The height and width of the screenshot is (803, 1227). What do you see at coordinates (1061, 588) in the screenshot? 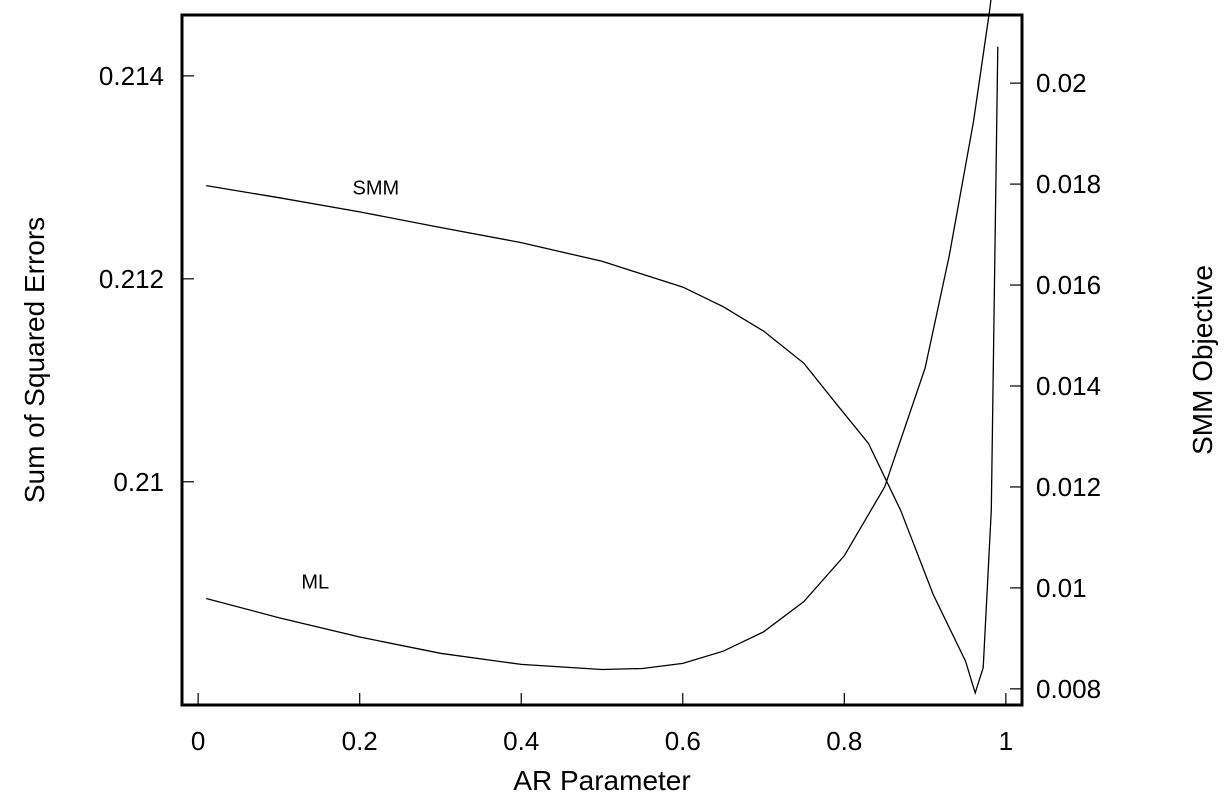
I see `right-y-tick-label: 0.01` at bounding box center [1061, 588].